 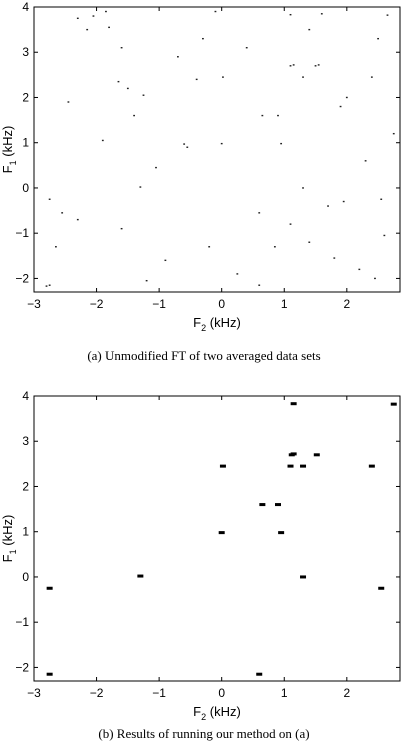 What do you see at coordinates (284, 693) in the screenshot?
I see `x-tick-label: 1` at bounding box center [284, 693].